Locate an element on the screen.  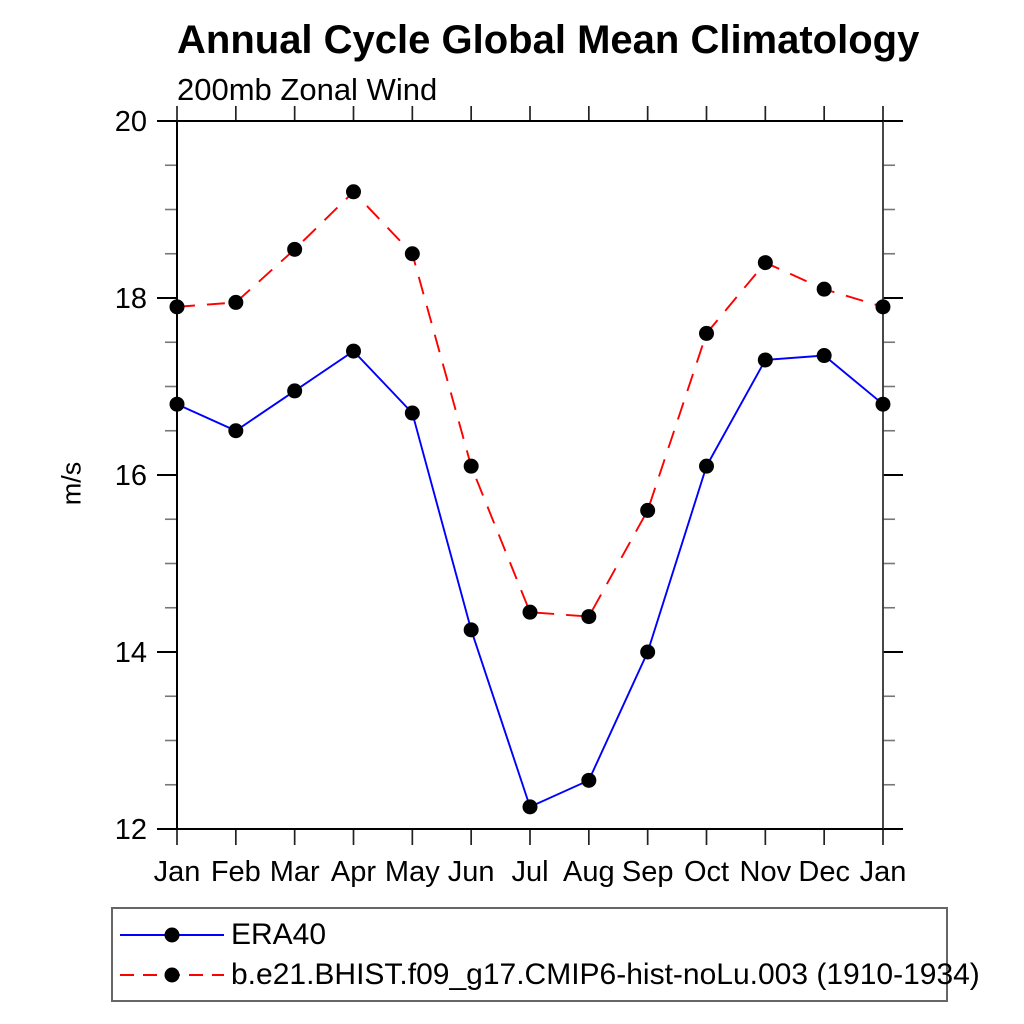
svg-text: Apr is located at coordinates (353, 872).